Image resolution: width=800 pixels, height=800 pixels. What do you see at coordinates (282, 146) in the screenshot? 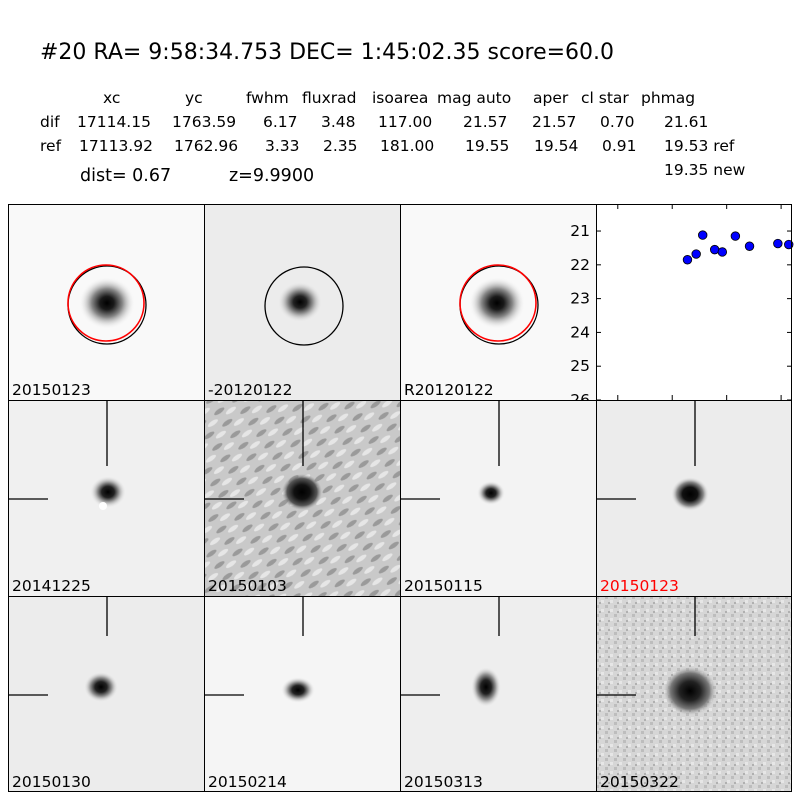
I see `ref-fwhm: 3.33` at bounding box center [282, 146].